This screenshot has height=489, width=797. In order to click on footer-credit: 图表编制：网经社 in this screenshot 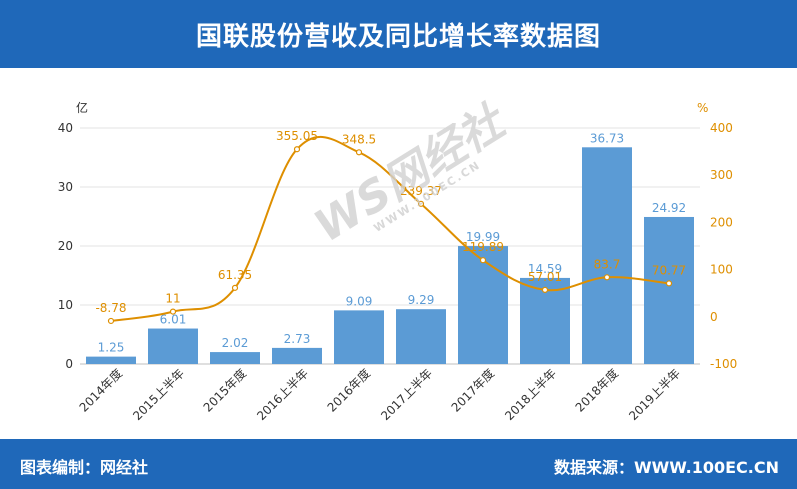, I will do `click(84, 467)`.